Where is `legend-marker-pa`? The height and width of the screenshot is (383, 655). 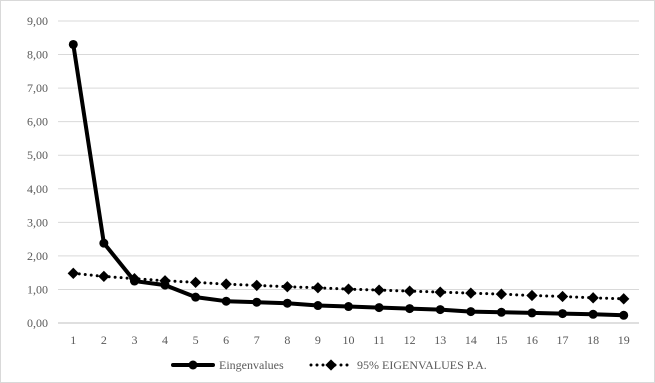 legend-marker-pa is located at coordinates (331, 365).